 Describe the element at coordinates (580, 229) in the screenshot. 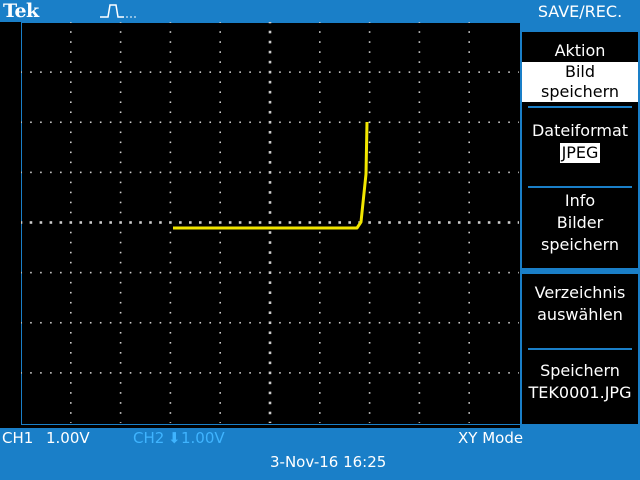

I see `menu-button-info-bilder-speichern: Info Bilder speichern` at that location.